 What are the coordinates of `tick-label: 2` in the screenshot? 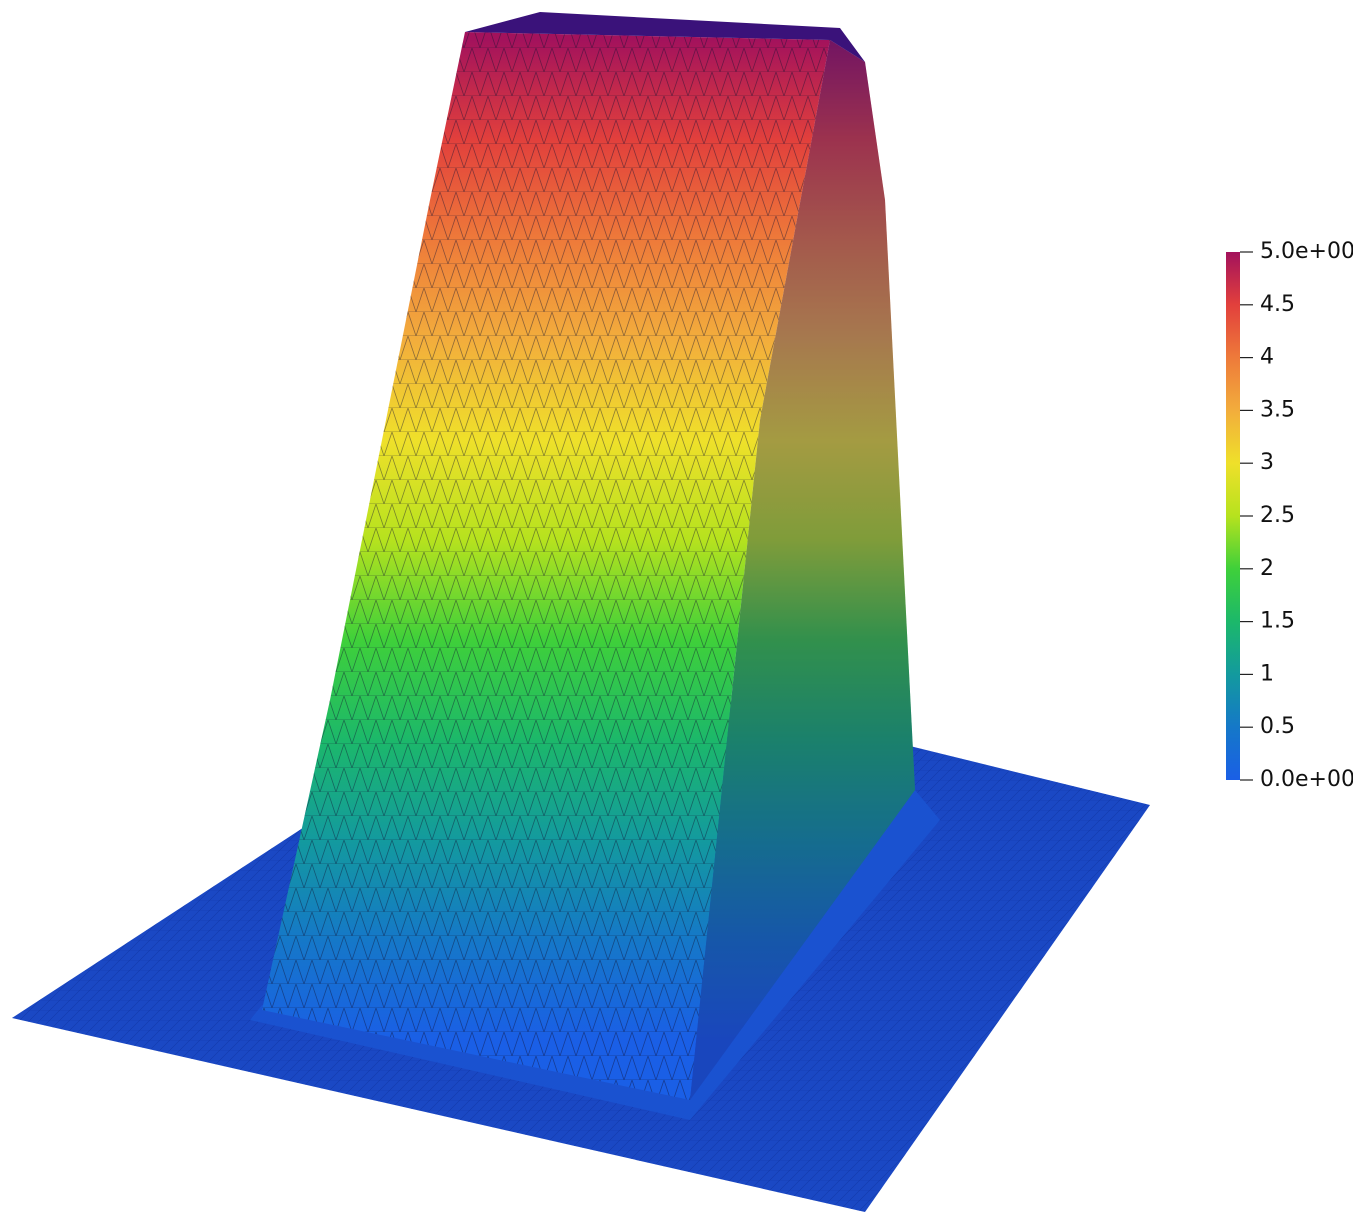 It's located at (1267, 568).